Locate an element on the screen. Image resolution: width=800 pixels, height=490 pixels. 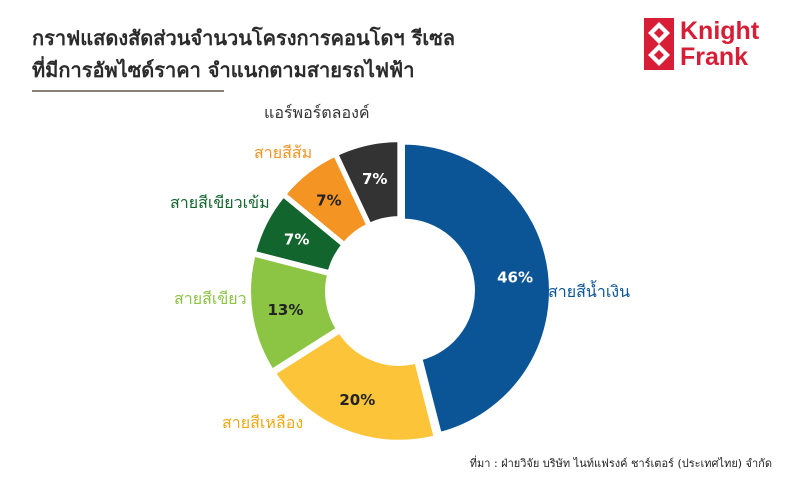
slice-value-label-1: 46% is located at coordinates (515, 277).